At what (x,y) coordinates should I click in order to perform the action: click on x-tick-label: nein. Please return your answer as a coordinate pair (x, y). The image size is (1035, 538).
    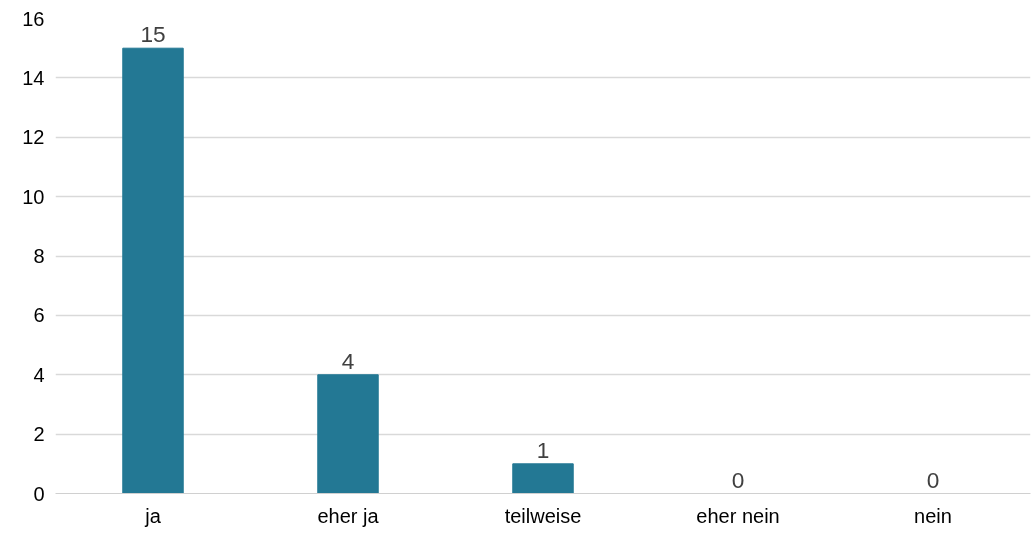
    Looking at the image, I should click on (933, 515).